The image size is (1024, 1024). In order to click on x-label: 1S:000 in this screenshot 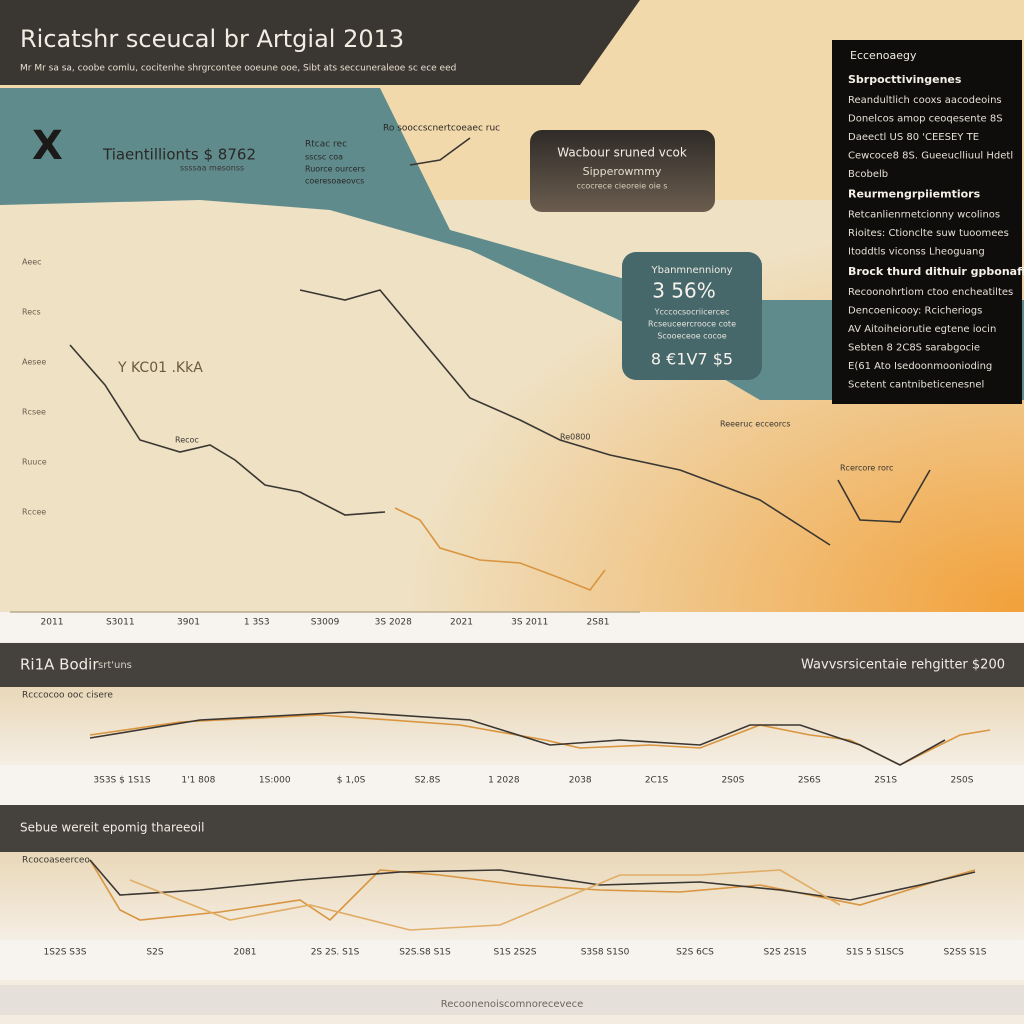, I will do `click(275, 781)`.